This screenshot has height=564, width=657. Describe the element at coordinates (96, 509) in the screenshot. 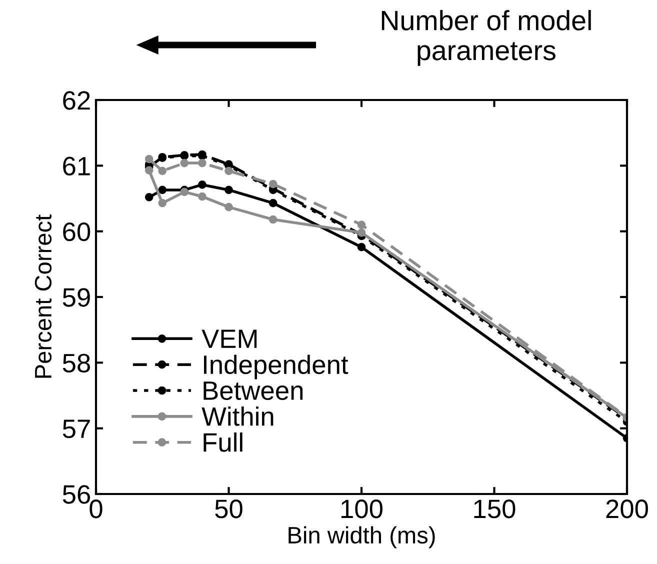

I see `x-tick-label: 0` at that location.